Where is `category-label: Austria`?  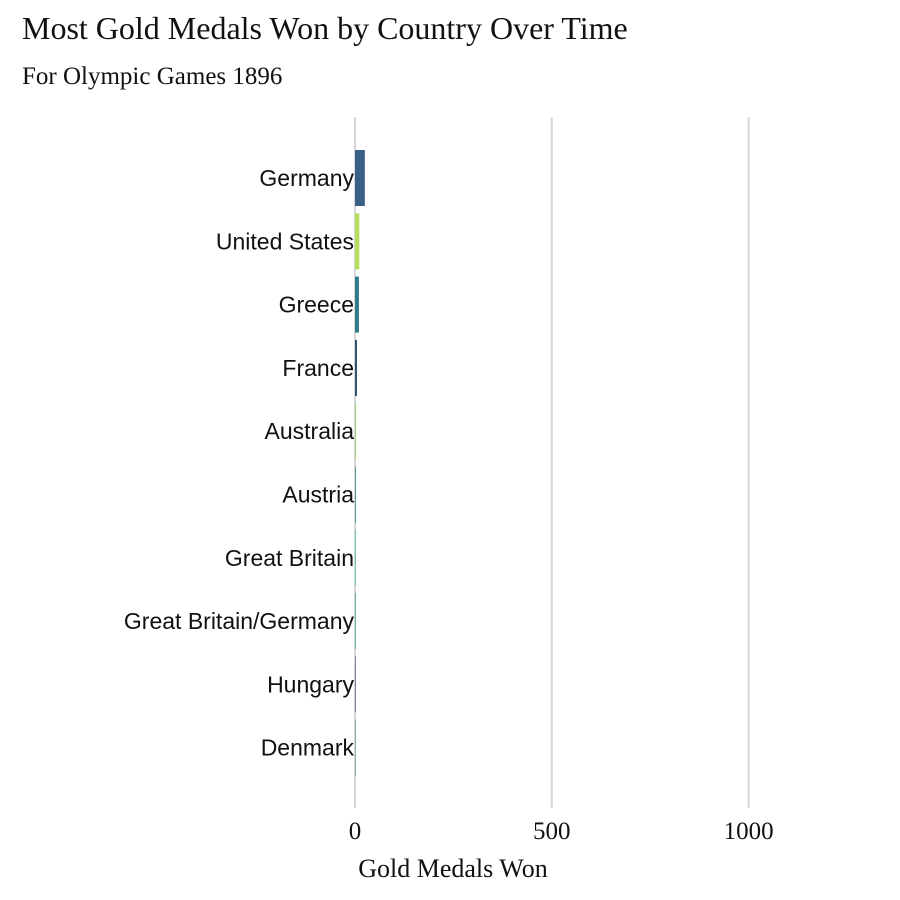
category-label: Austria is located at coordinates (318, 495).